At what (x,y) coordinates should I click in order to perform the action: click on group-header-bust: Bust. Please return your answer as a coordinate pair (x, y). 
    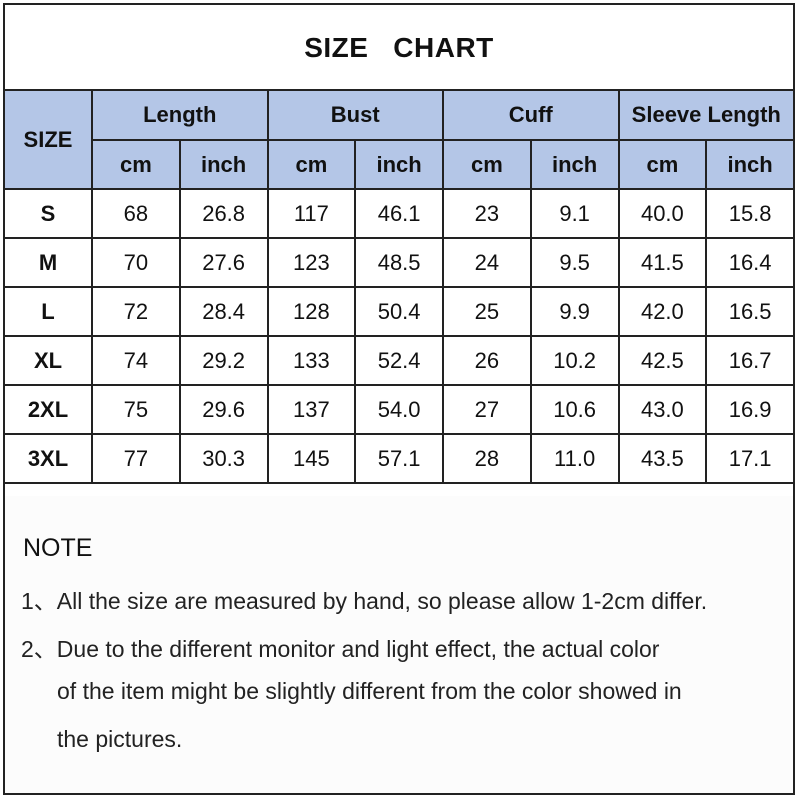
    Looking at the image, I should click on (355, 115).